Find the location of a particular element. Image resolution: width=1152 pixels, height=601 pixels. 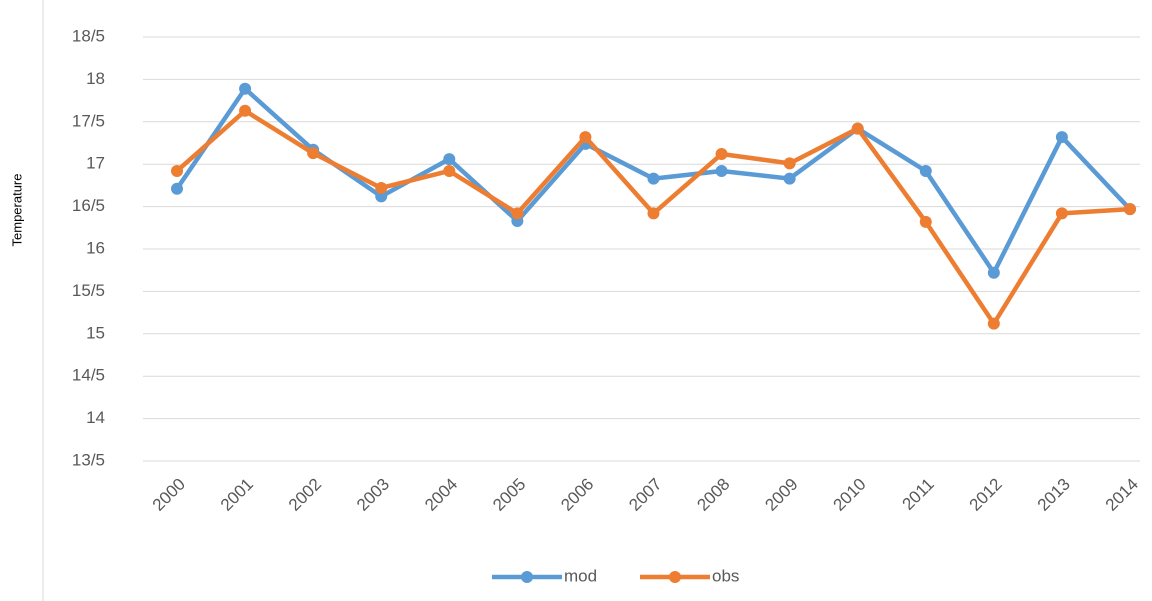

x-tick-label: 2009 is located at coordinates (781, 495).